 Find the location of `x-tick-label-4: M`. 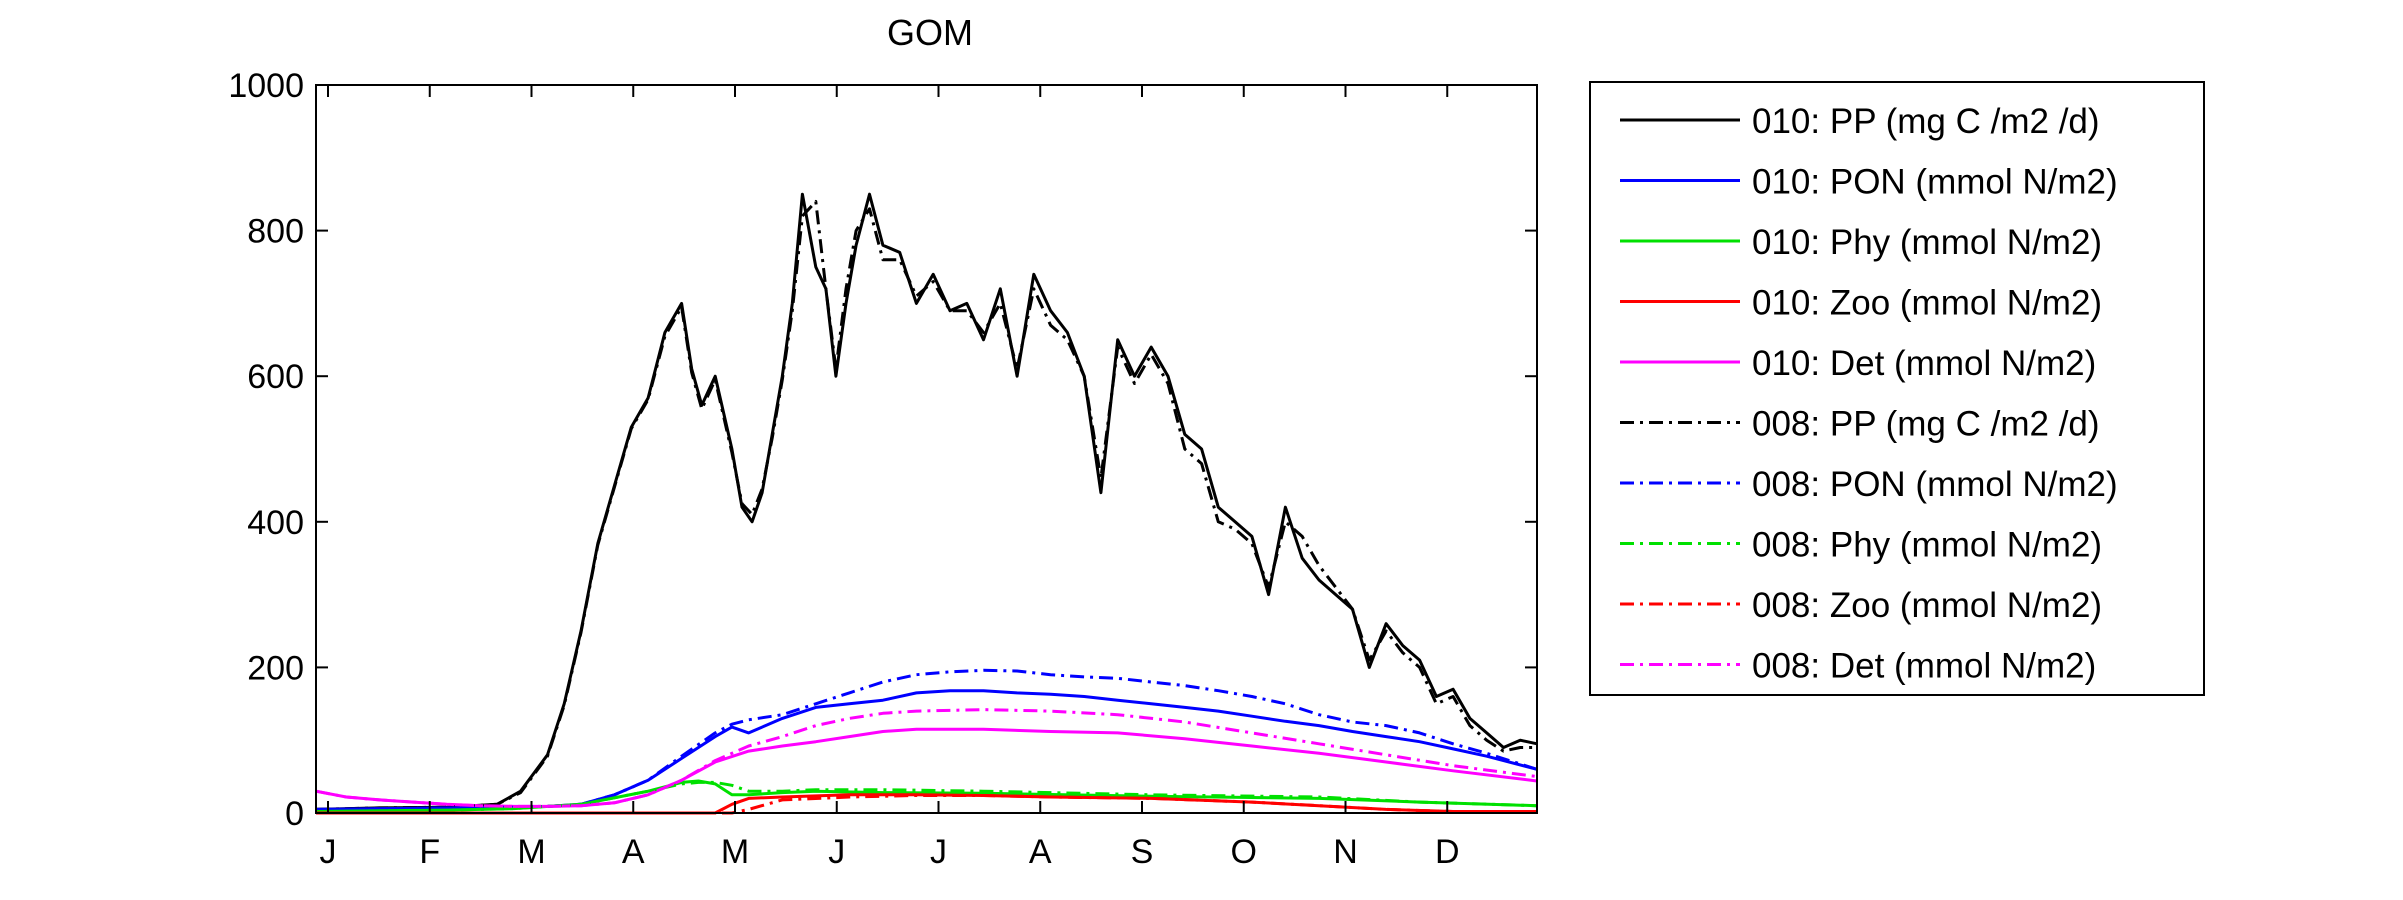

x-tick-label-4: M is located at coordinates (735, 852).